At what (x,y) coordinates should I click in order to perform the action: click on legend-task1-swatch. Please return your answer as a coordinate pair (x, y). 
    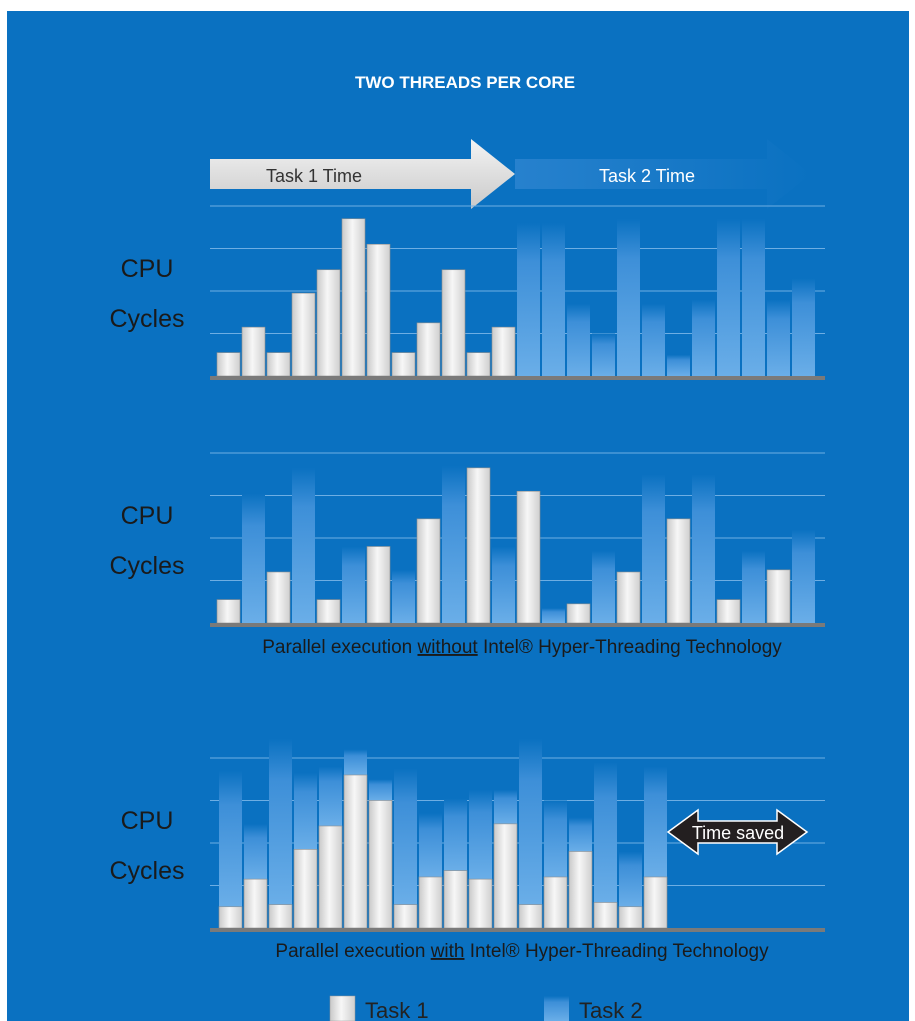
    Looking at the image, I should click on (342, 1008).